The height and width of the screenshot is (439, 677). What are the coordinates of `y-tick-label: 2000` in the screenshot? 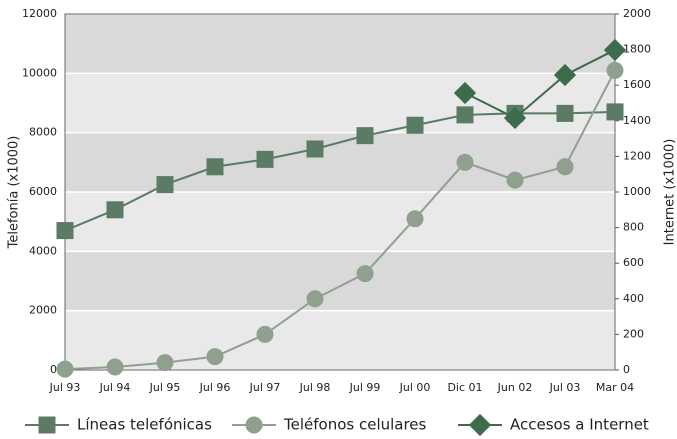 It's located at (43, 310).